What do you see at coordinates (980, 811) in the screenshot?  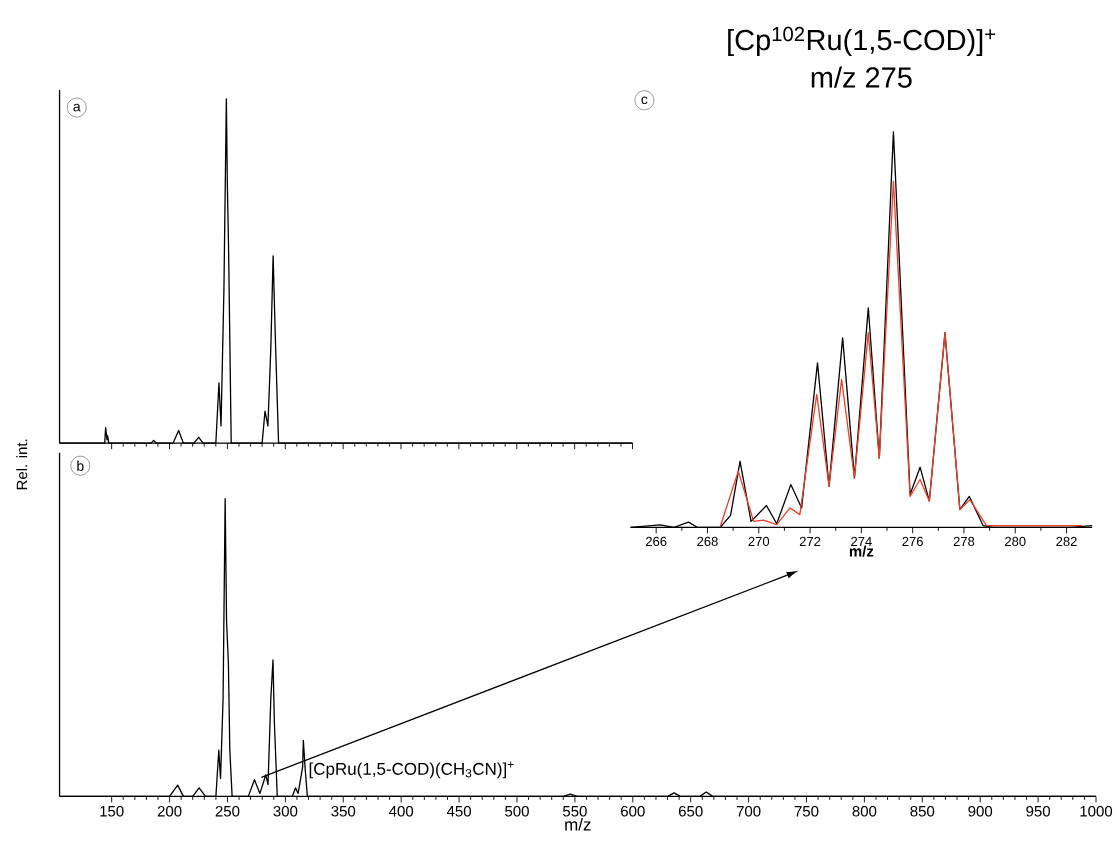 I see `x-tick-label: 900` at bounding box center [980, 811].